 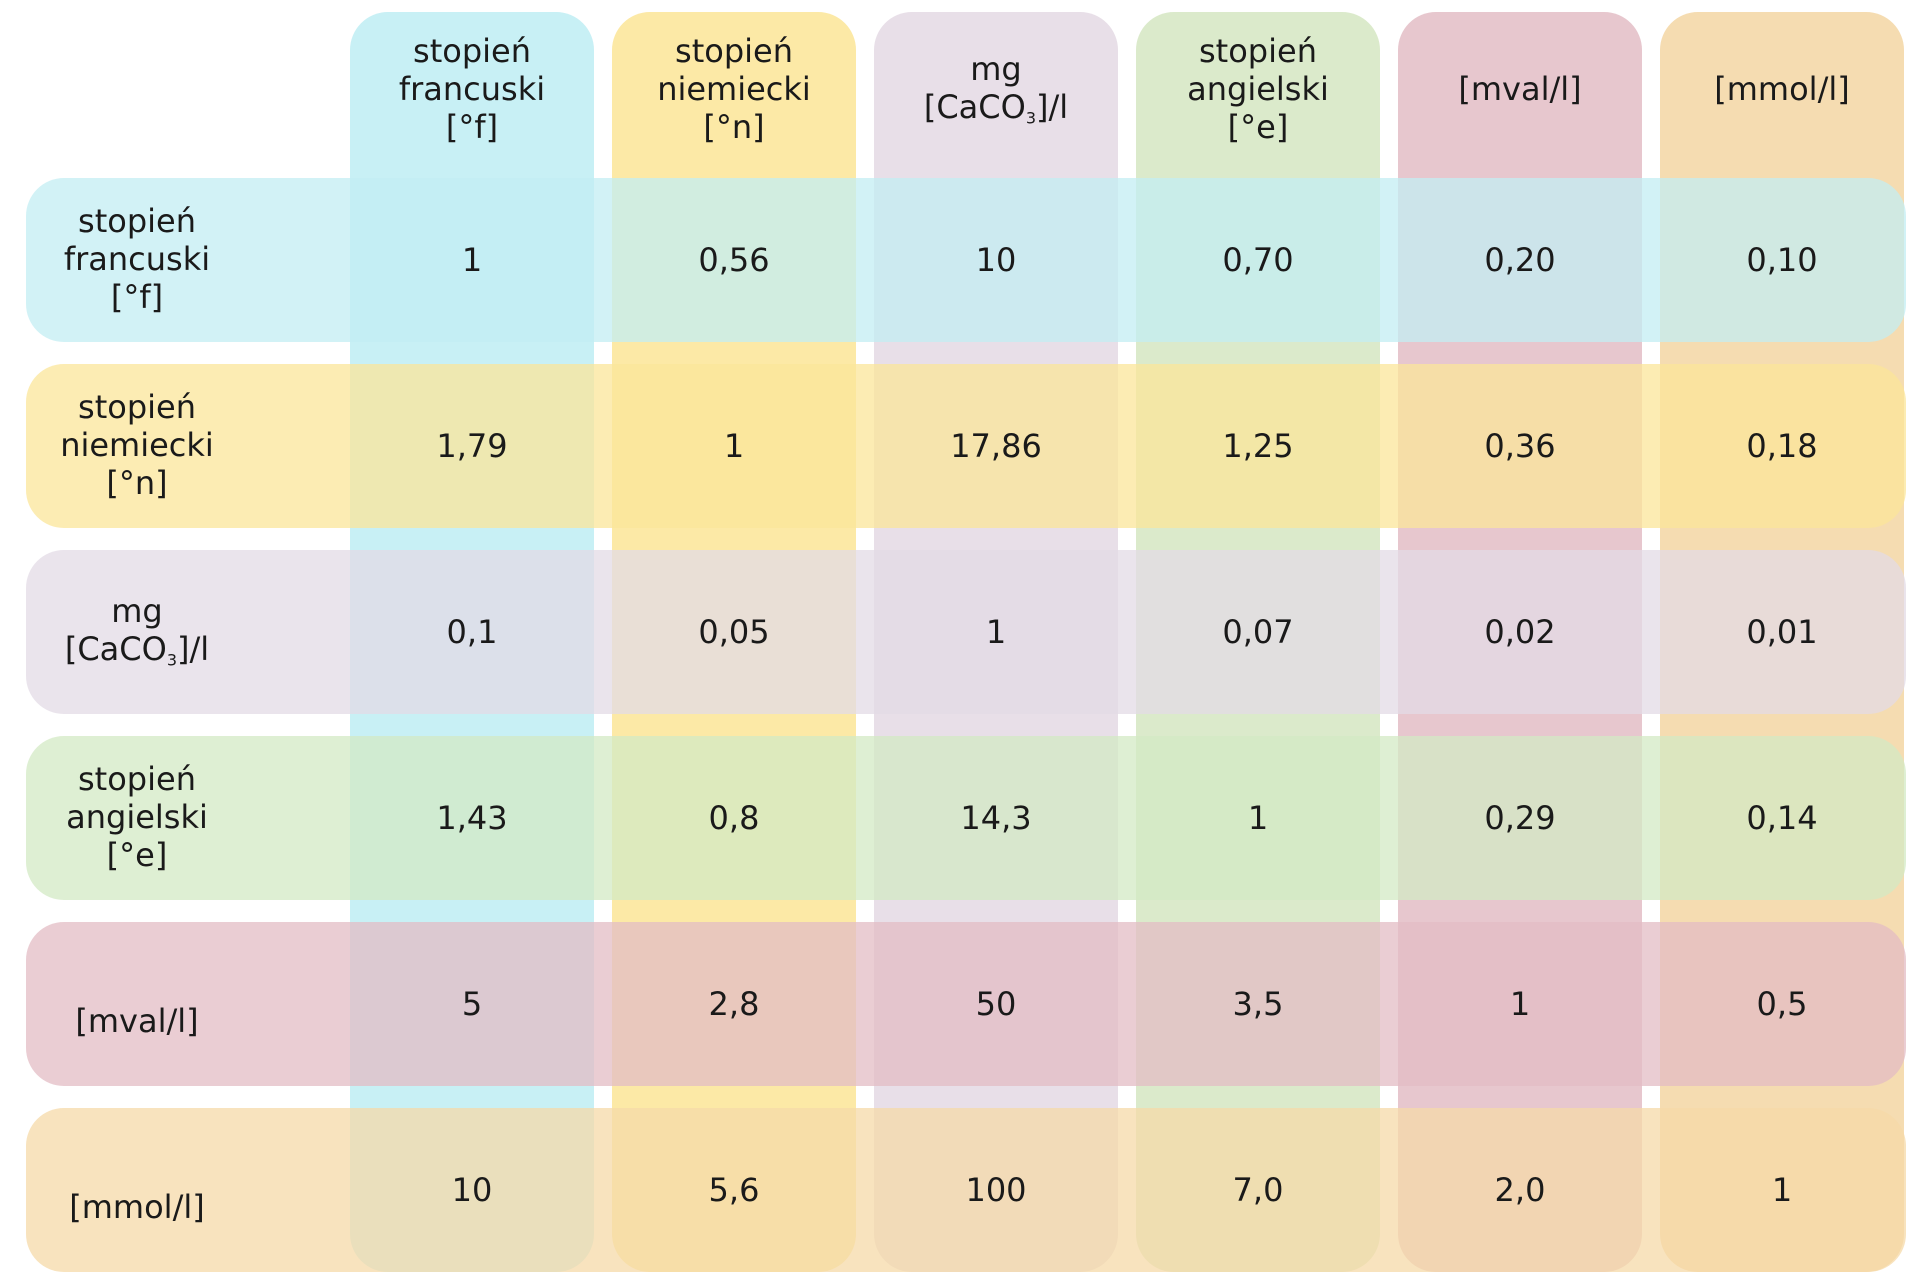 I want to click on column-header-german-degree: stopień niemiecki [°n], so click(x=734, y=90).